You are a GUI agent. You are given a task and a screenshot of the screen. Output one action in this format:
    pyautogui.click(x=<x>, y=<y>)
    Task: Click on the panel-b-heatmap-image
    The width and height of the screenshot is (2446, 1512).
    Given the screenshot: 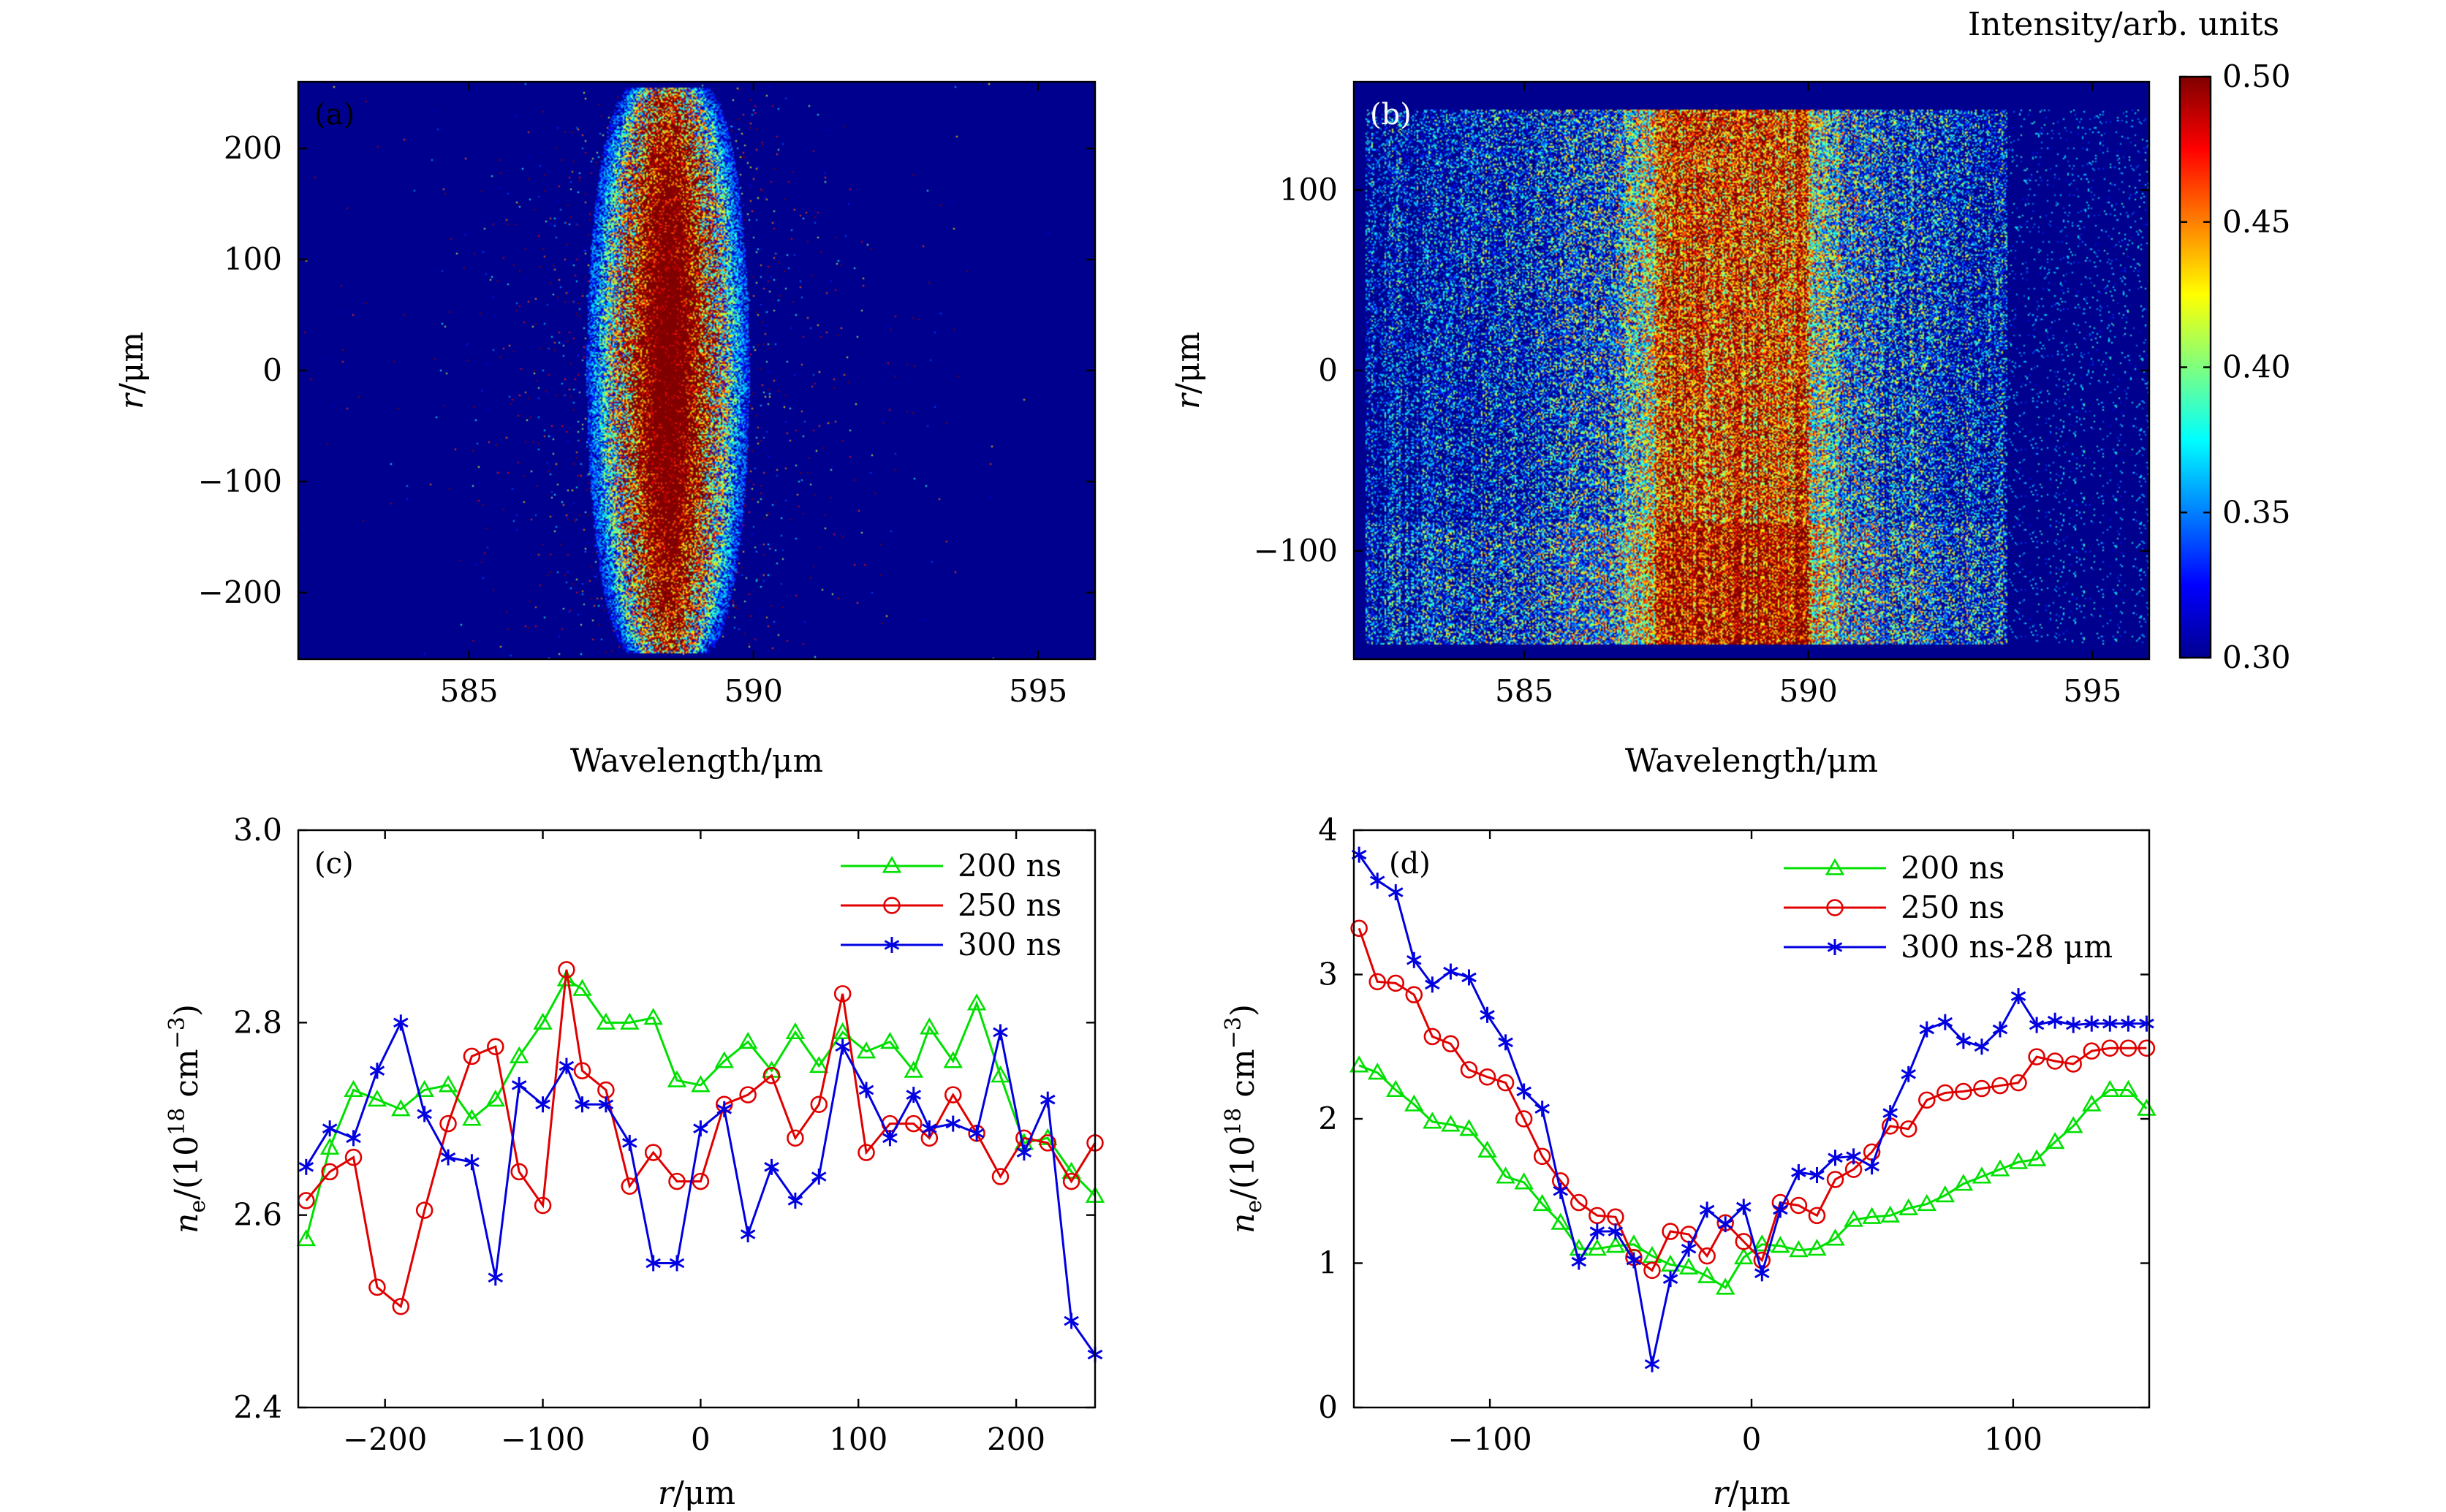 What is the action you would take?
    pyautogui.click(x=1751, y=370)
    